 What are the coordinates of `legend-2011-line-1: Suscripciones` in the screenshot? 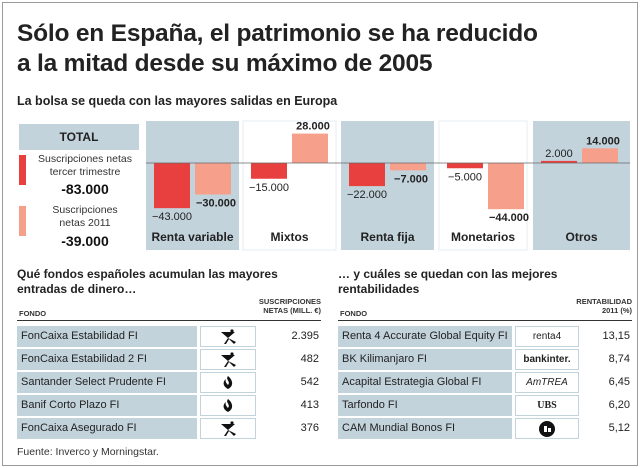 It's located at (85, 210).